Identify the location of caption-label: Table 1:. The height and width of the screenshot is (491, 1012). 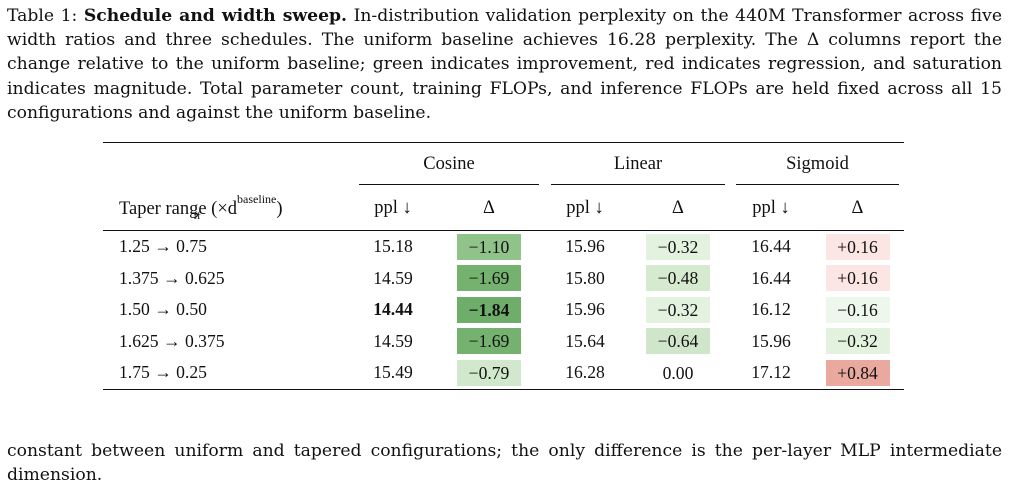
(42, 16).